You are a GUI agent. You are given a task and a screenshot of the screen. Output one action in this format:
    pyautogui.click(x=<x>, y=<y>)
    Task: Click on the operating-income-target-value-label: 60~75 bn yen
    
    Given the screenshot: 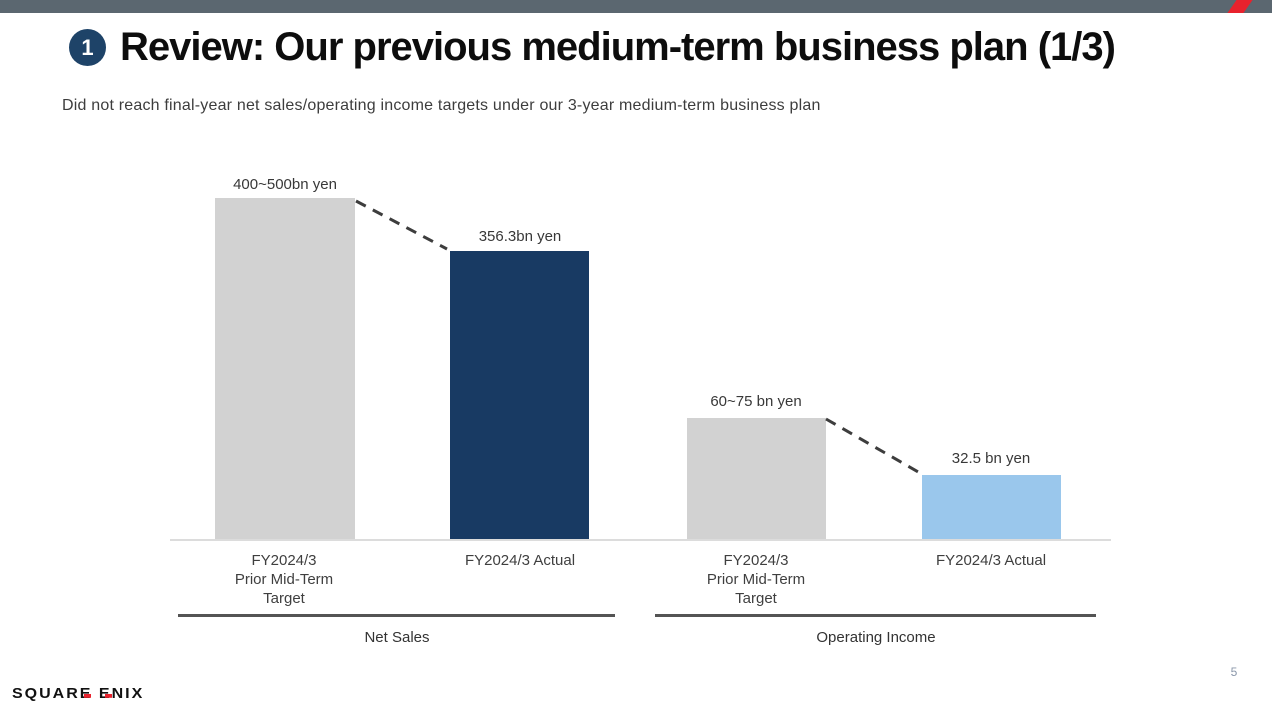 What is the action you would take?
    pyautogui.click(x=756, y=401)
    